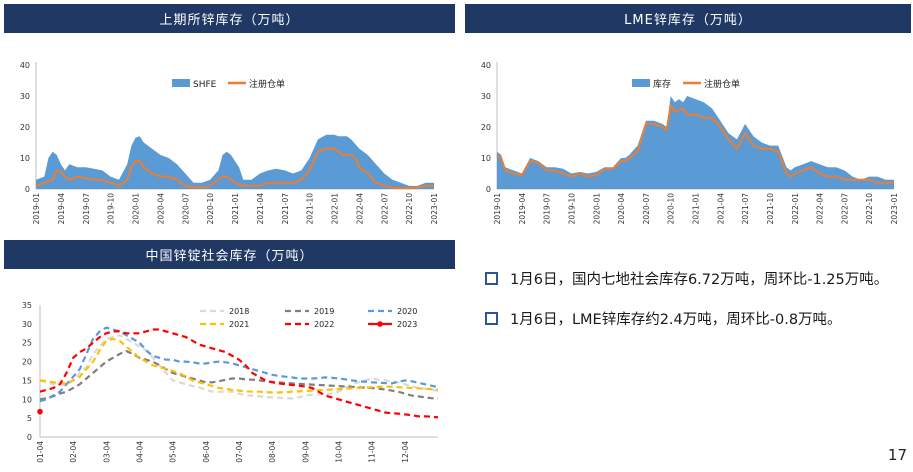 The width and height of the screenshot is (913, 472). Describe the element at coordinates (305, 452) in the screenshot. I see `x-tick-label: 09-04` at that location.